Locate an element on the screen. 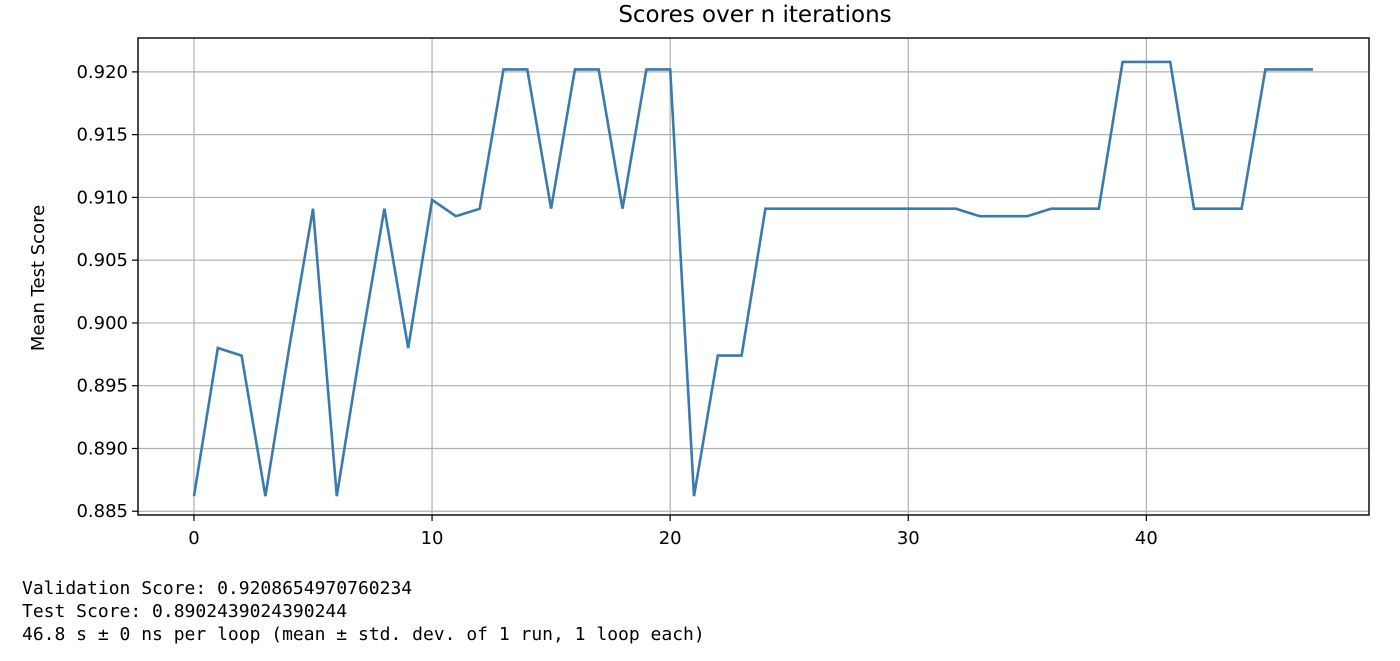  y-tick-label: 0.895 is located at coordinates (102, 386).